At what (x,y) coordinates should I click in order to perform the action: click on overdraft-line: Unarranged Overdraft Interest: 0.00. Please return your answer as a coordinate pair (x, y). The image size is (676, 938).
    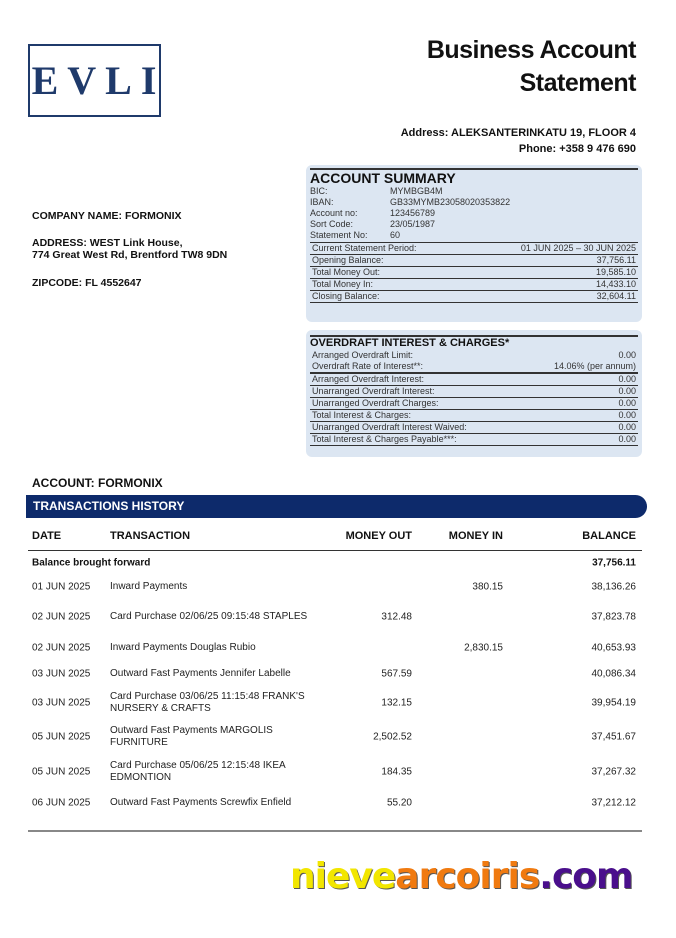
    Looking at the image, I should click on (474, 391).